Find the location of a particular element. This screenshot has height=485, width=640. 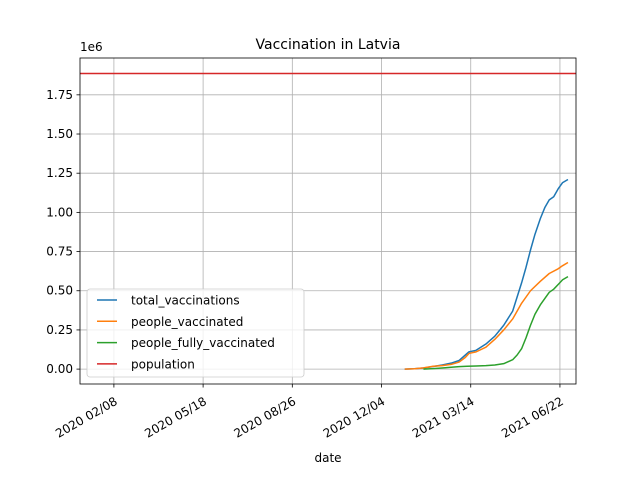

legend-label-2: people_fully_vaccinated is located at coordinates (203, 343).